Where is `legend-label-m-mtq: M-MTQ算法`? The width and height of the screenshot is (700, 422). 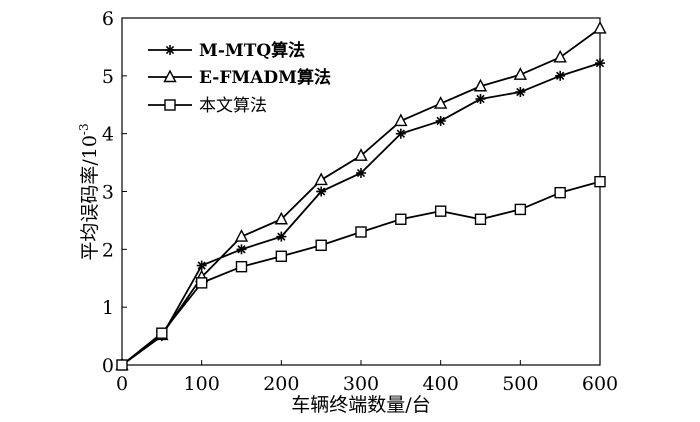
legend-label-m-mtq: M-MTQ算法 is located at coordinates (252, 50).